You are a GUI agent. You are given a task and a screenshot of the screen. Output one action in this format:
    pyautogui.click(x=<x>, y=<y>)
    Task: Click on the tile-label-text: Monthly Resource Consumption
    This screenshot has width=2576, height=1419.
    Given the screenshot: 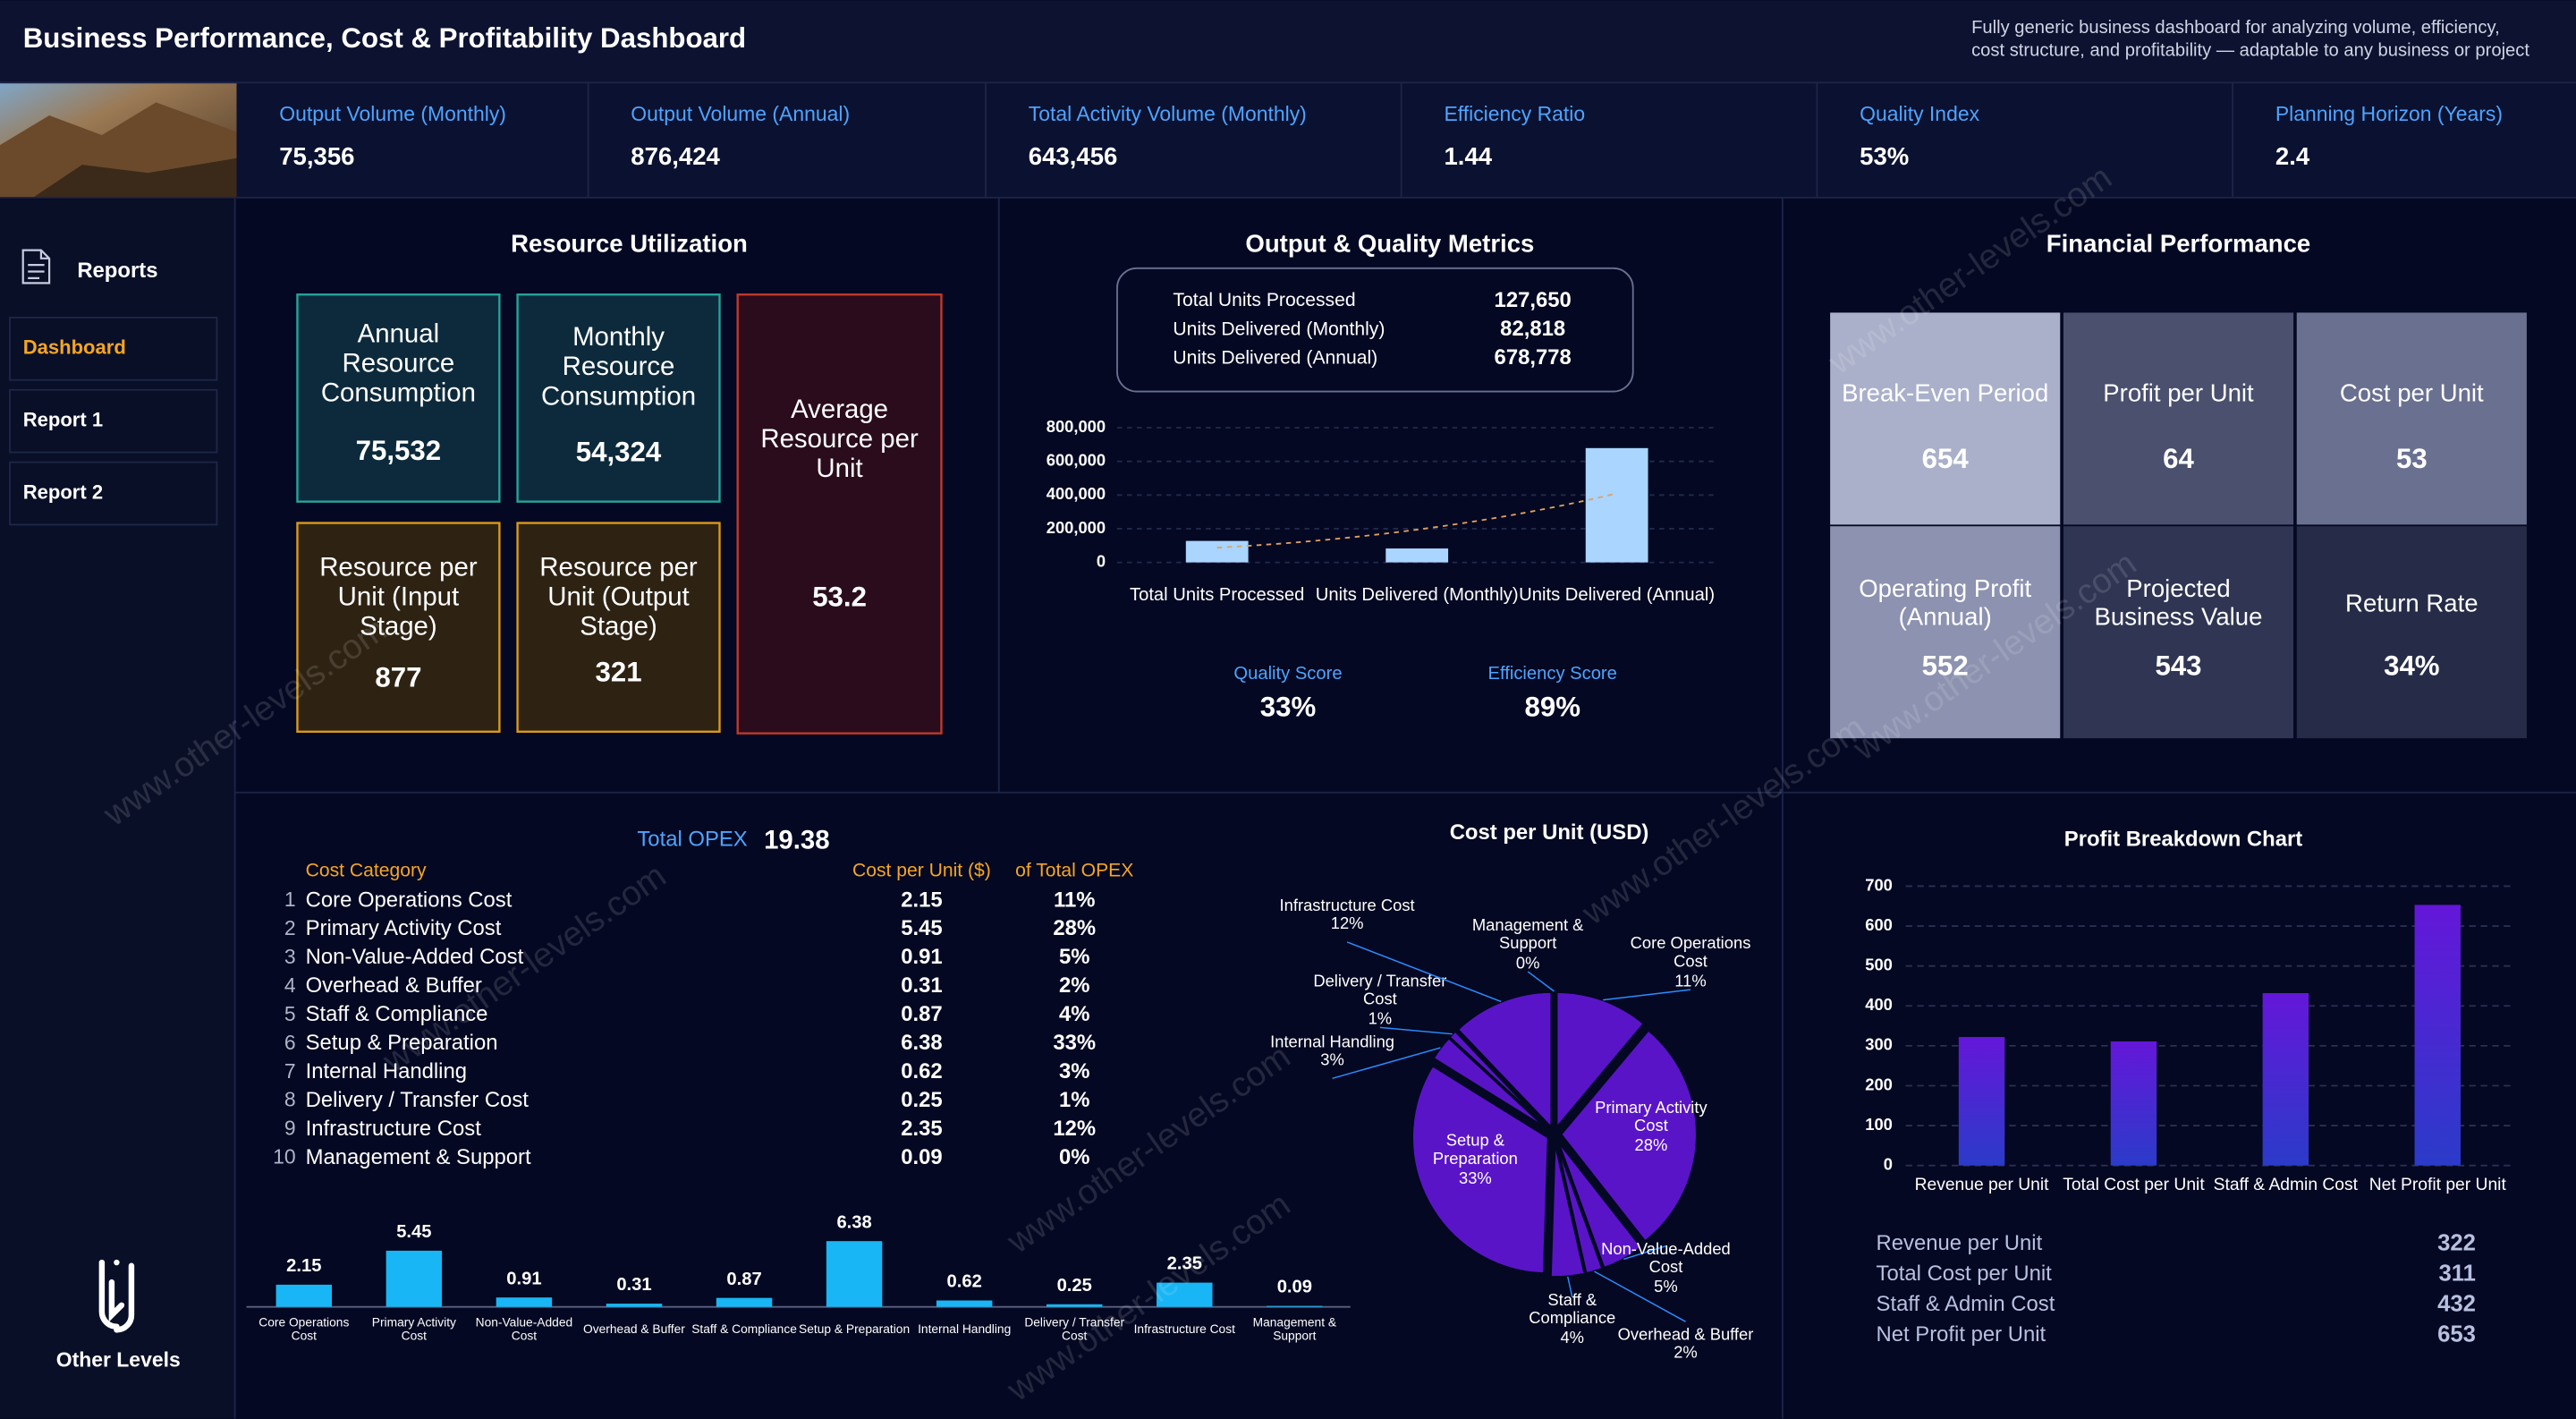 What is the action you would take?
    pyautogui.click(x=618, y=368)
    